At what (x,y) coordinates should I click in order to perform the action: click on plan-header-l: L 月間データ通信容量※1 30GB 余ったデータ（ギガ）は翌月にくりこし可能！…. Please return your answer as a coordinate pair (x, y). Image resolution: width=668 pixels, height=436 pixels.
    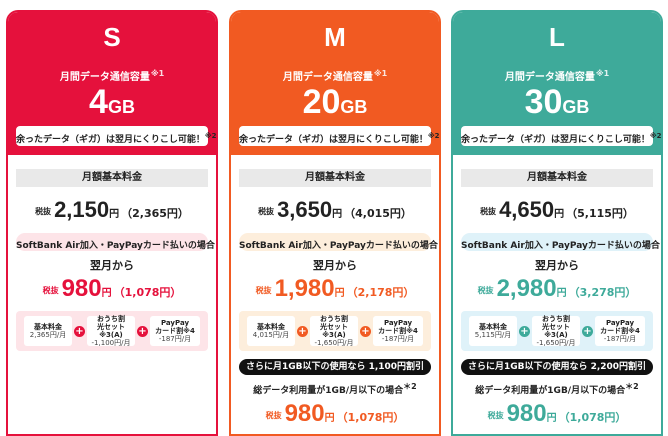
    Looking at the image, I should click on (557, 83).